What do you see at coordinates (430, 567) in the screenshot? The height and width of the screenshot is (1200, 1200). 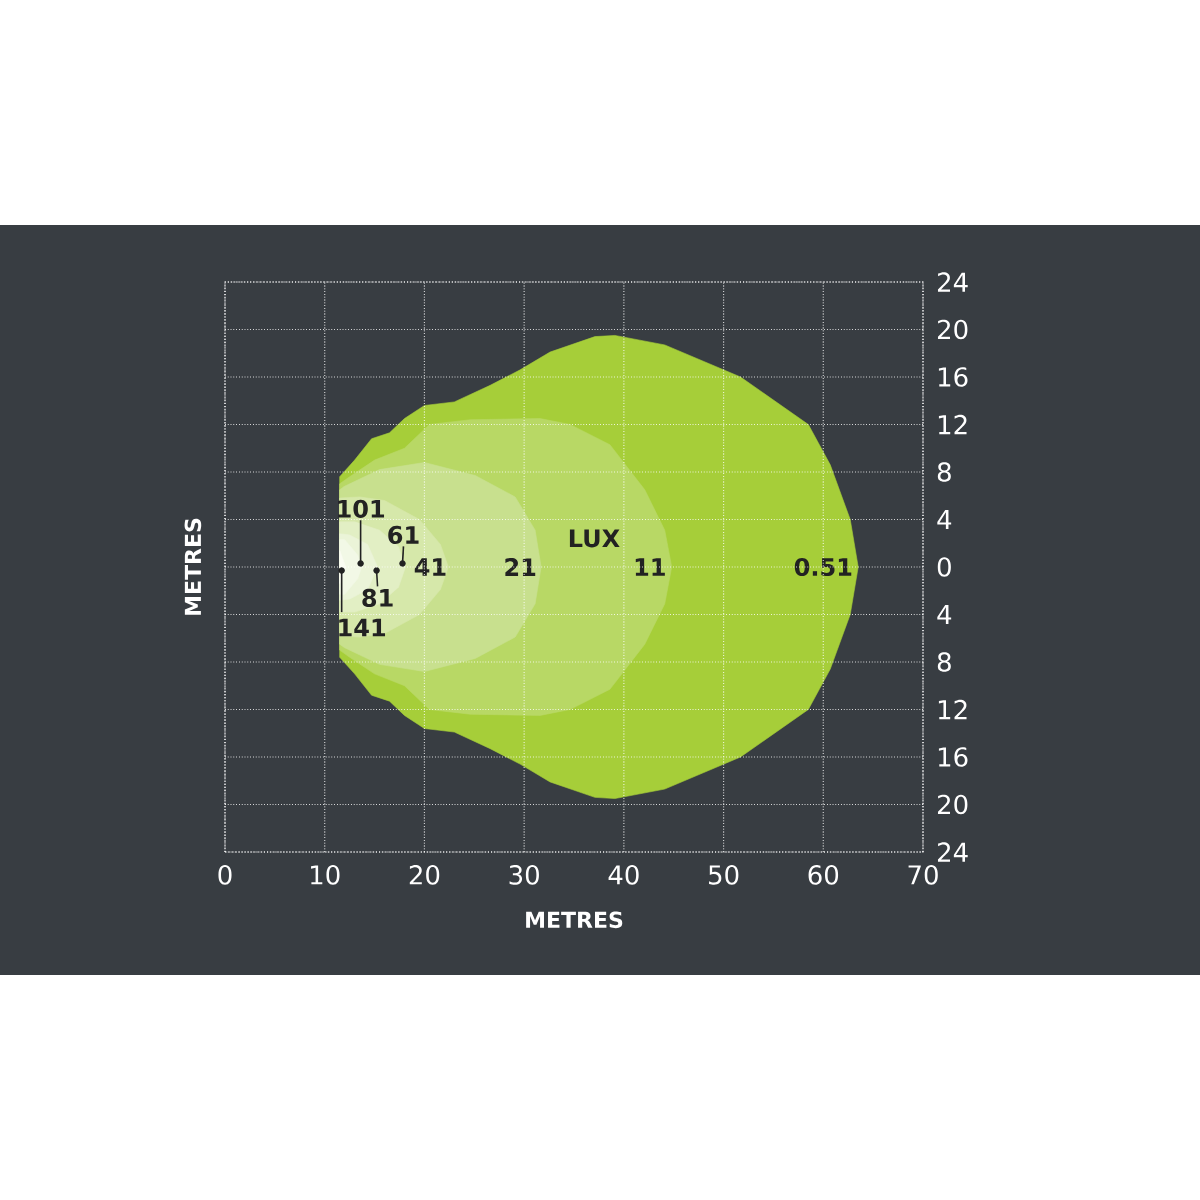 I see `annotation: 41` at bounding box center [430, 567].